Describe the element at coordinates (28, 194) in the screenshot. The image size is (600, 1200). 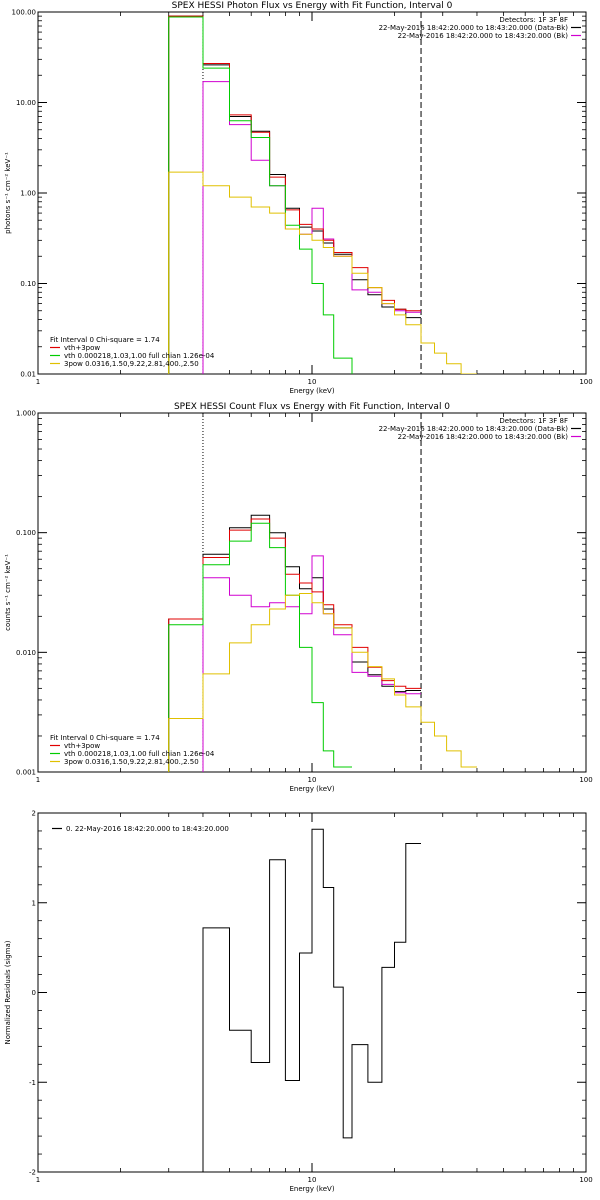
I see `y-tick-label: 1.00` at that location.